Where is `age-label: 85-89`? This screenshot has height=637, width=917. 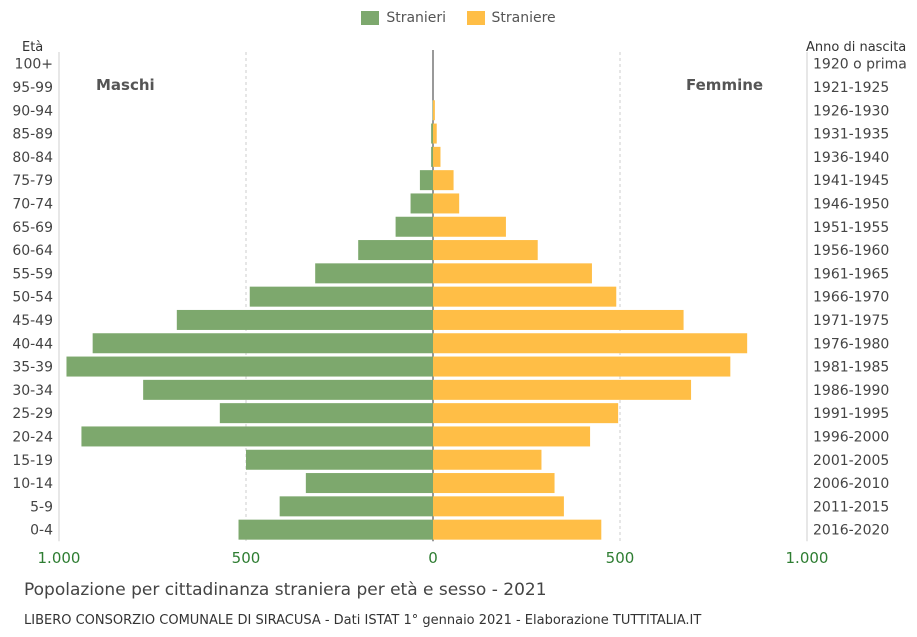
age-label: 85-89 is located at coordinates (32, 135).